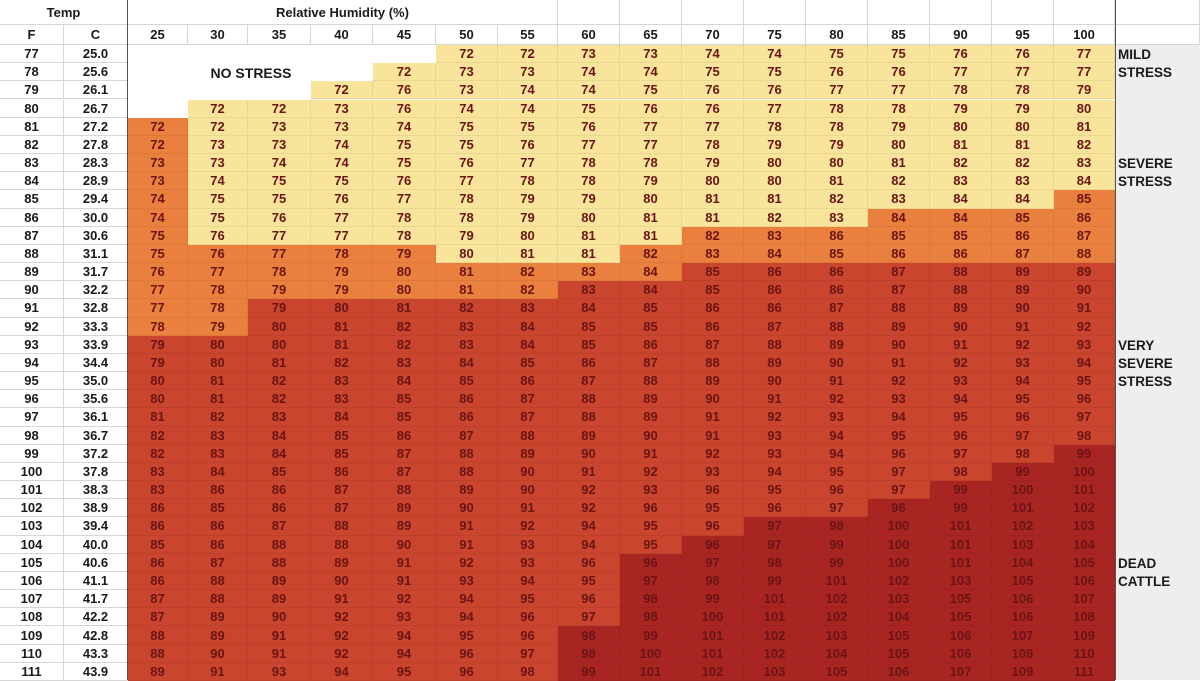 This screenshot has height=681, width=1200. I want to click on index-cell: 84, so click(651, 290).